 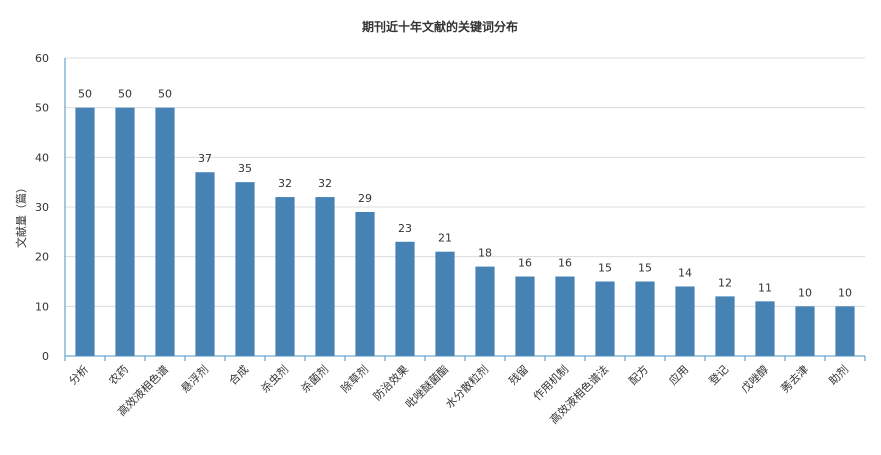 What do you see at coordinates (725, 282) in the screenshot?
I see `bar-value-label: 12` at bounding box center [725, 282].